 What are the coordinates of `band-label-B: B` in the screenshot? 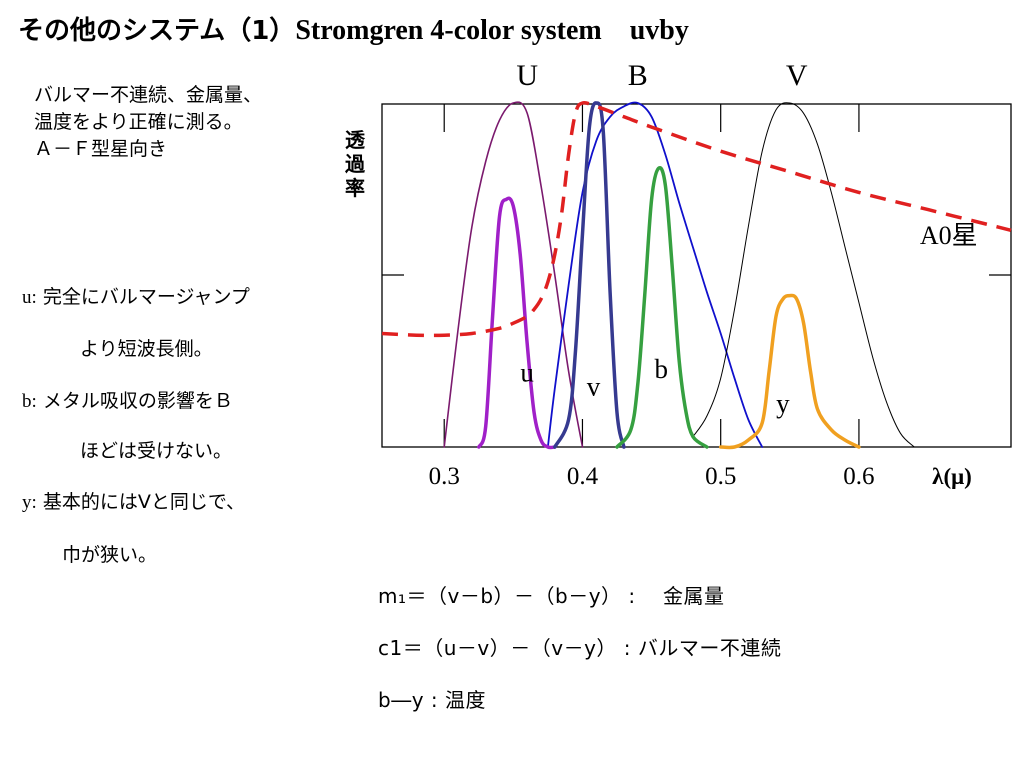 It's located at (638, 75).